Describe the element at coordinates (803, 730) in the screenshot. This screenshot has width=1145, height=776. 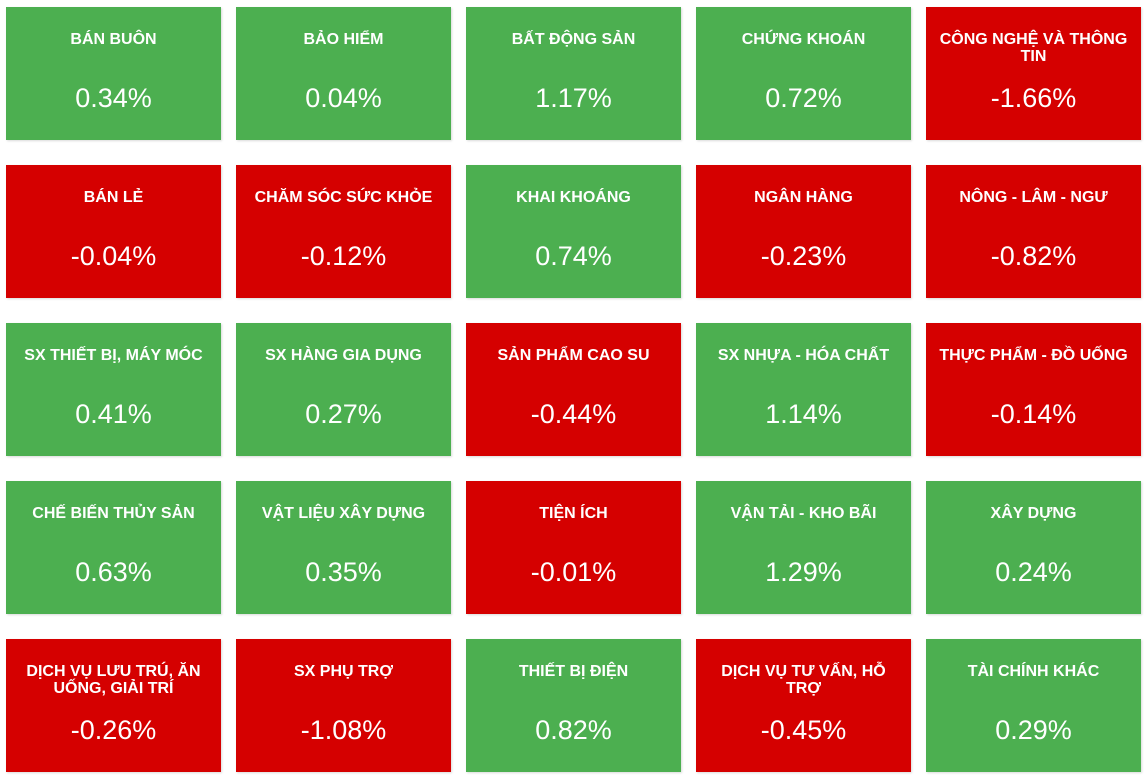
I see `sector-change-value: -0.45%` at that location.